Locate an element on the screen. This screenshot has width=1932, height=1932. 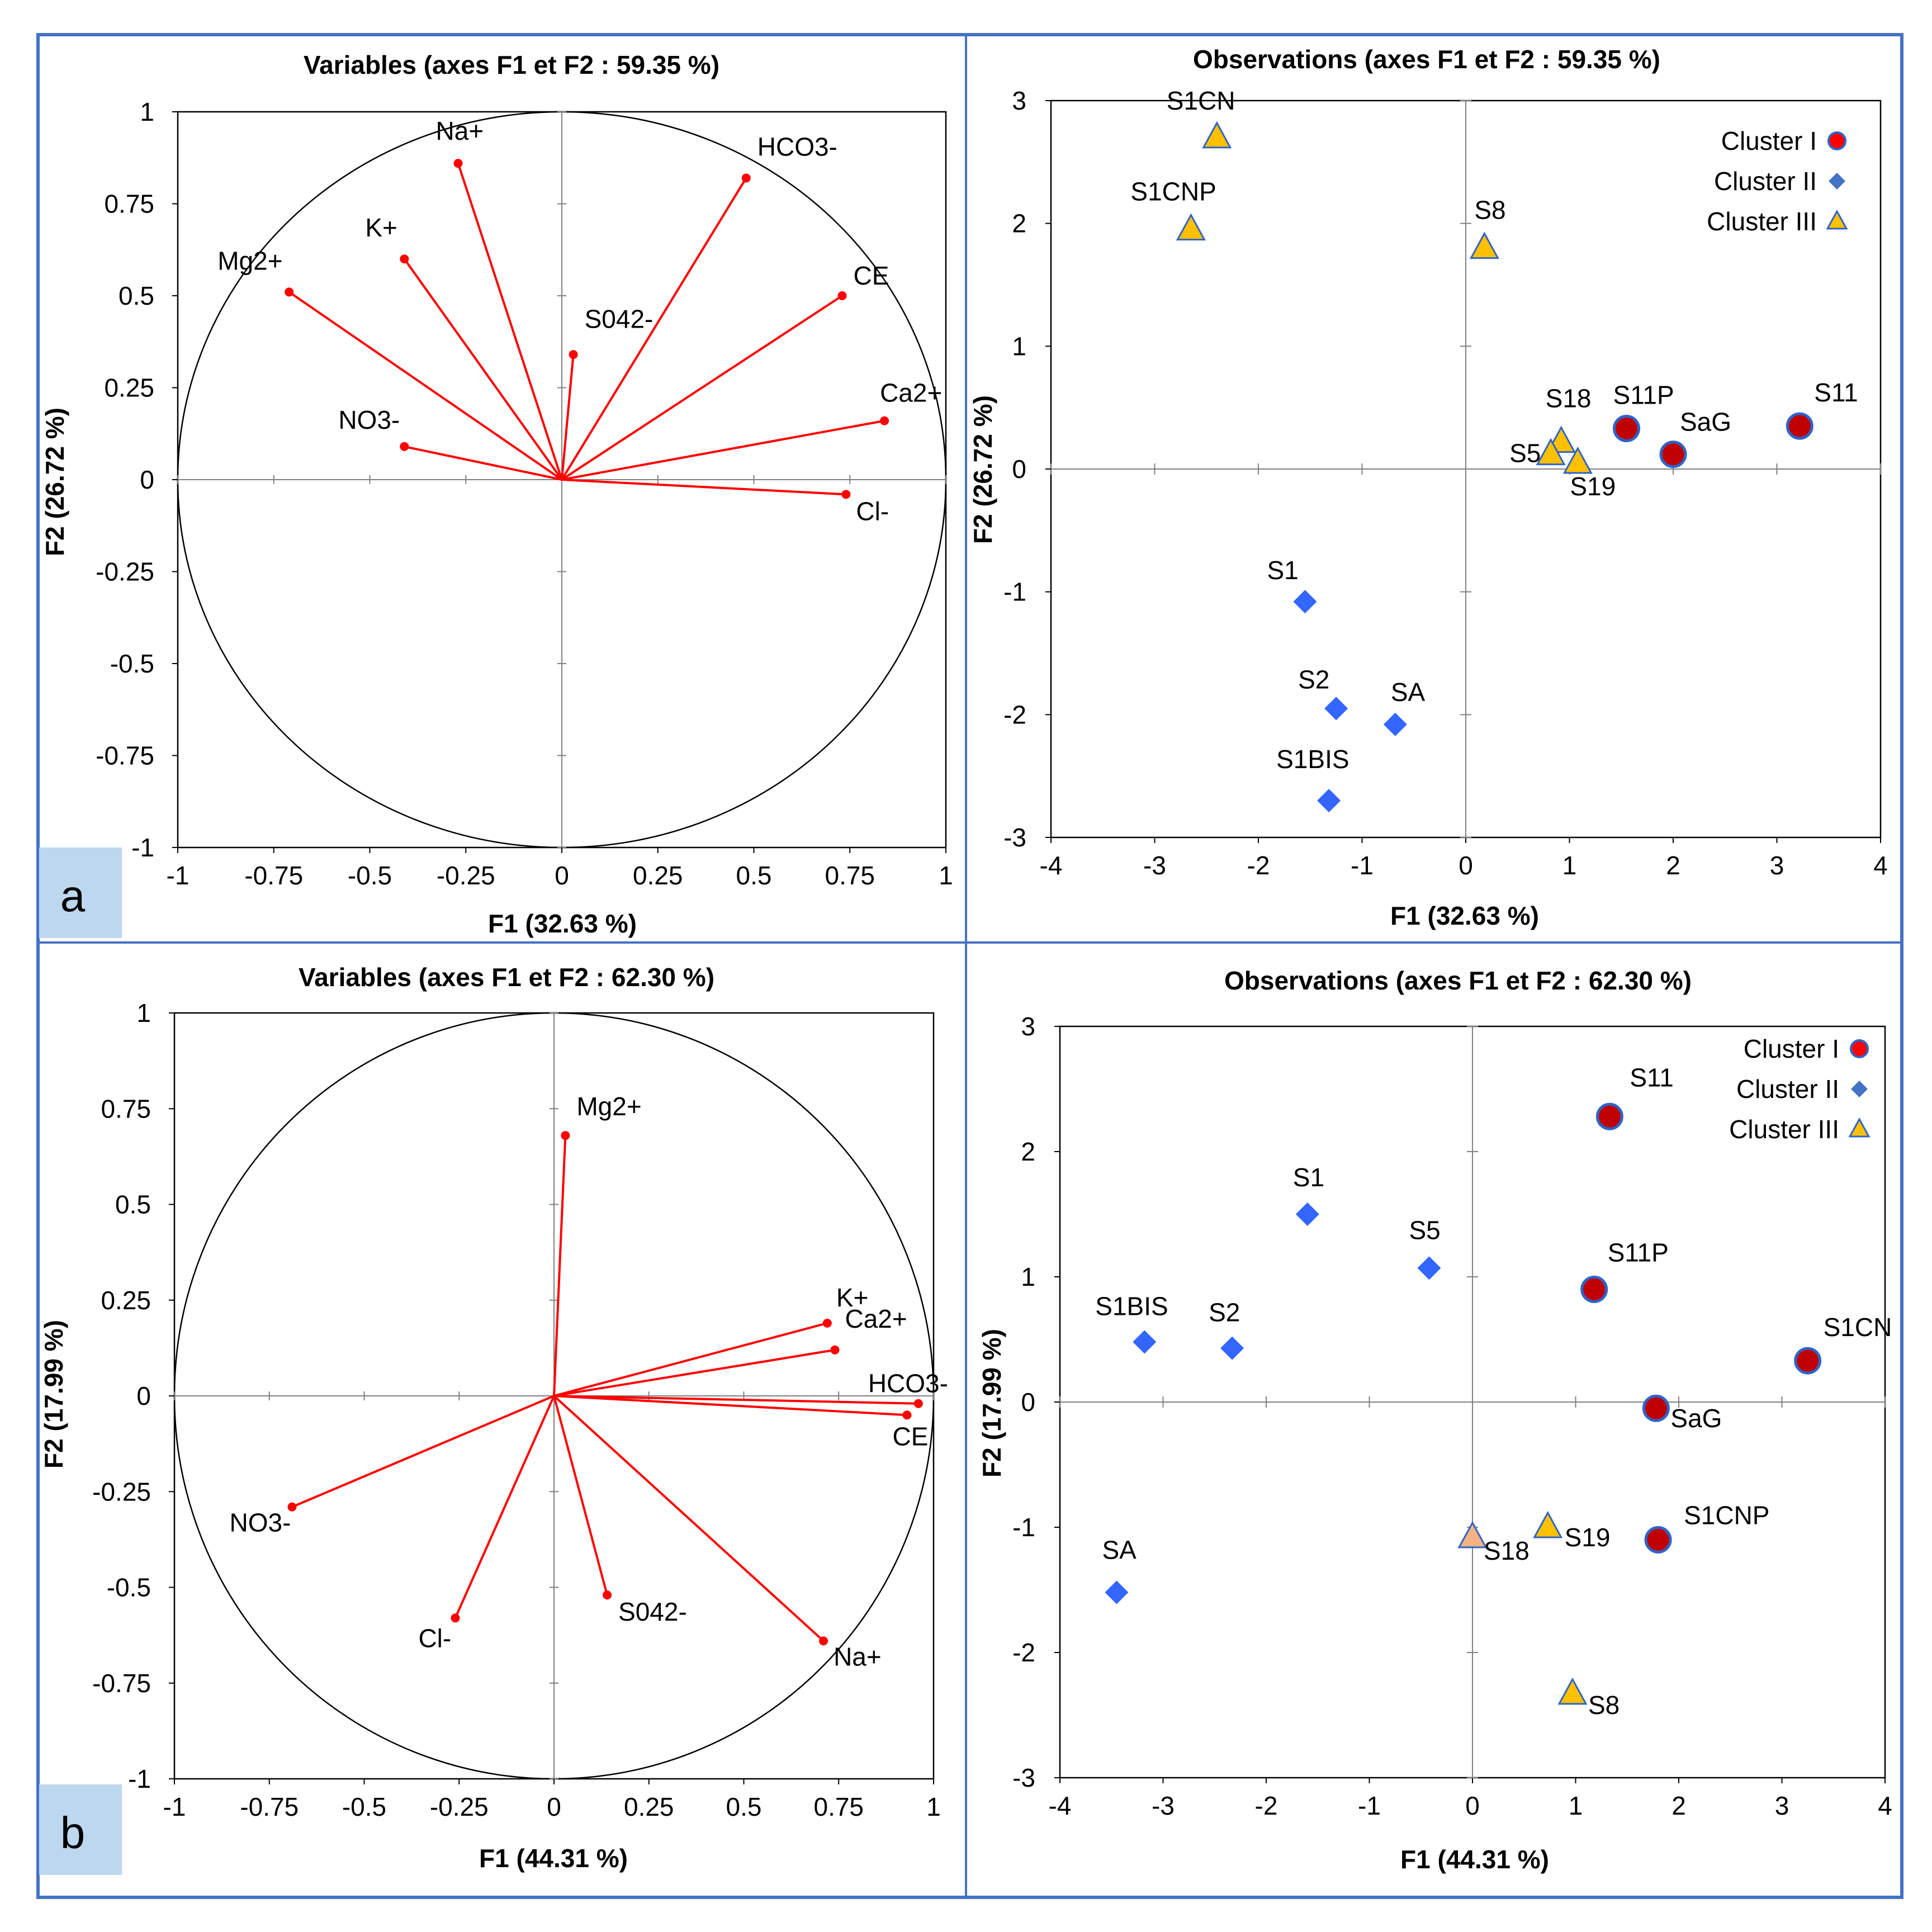
point-label-s19: S19 is located at coordinates (1593, 486).